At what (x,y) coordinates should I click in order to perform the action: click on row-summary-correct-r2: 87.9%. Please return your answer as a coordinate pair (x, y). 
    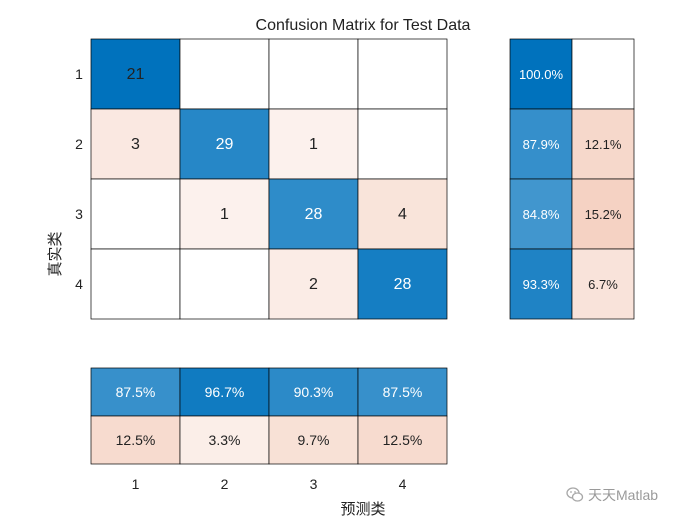
    Looking at the image, I should click on (541, 144).